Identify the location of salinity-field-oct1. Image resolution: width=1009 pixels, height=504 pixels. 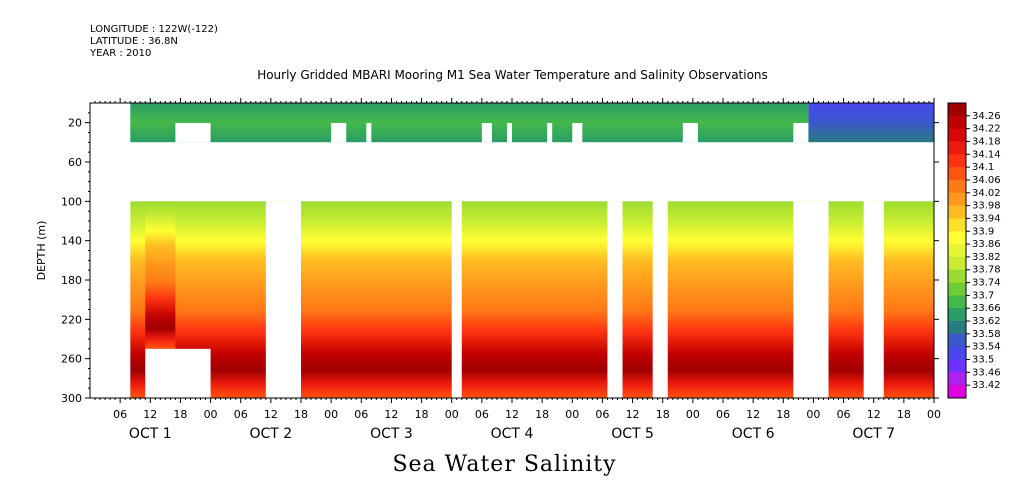
(160, 275).